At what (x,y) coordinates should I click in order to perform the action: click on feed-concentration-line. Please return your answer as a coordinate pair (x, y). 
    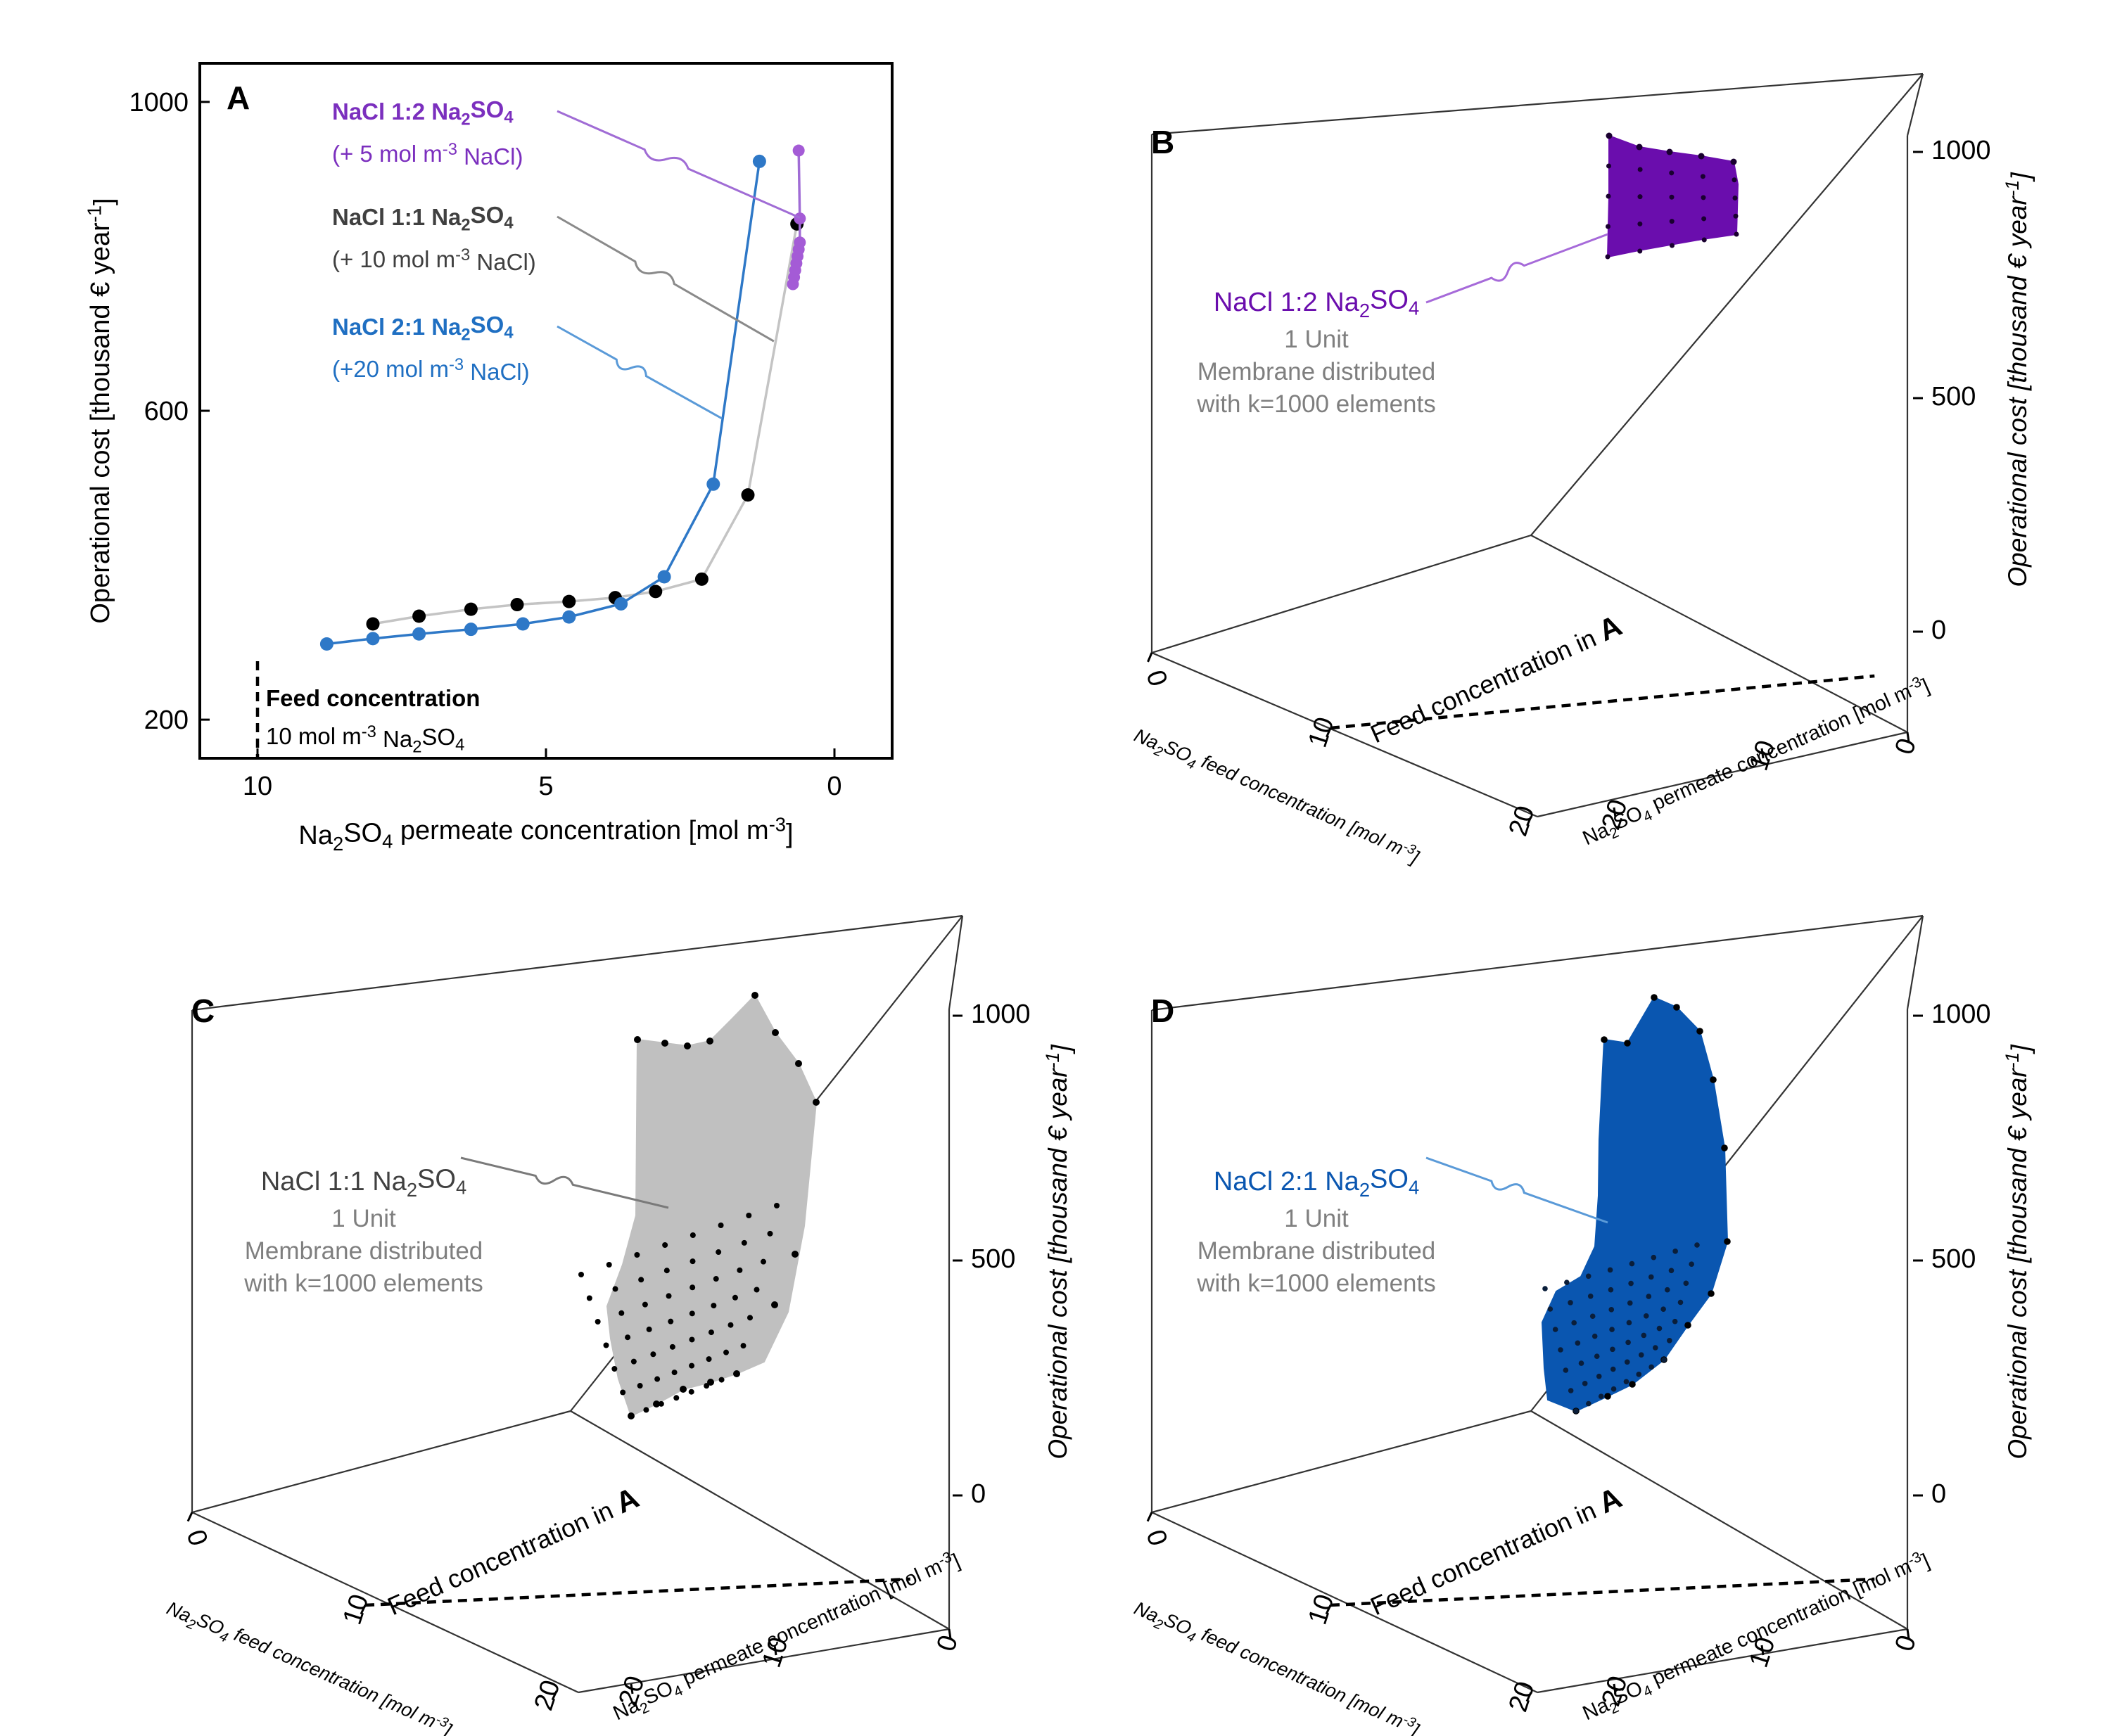
    Looking at the image, I should click on (1602, 702).